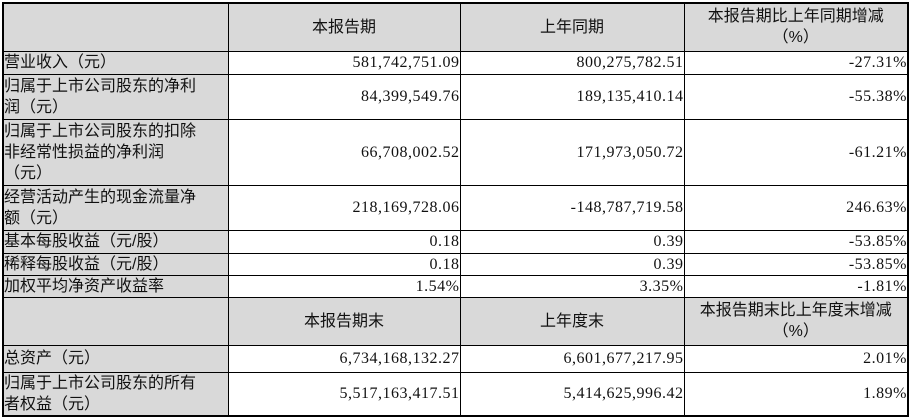  Describe the element at coordinates (572, 286) in the screenshot. I see `value-prior: 3.35%` at that location.